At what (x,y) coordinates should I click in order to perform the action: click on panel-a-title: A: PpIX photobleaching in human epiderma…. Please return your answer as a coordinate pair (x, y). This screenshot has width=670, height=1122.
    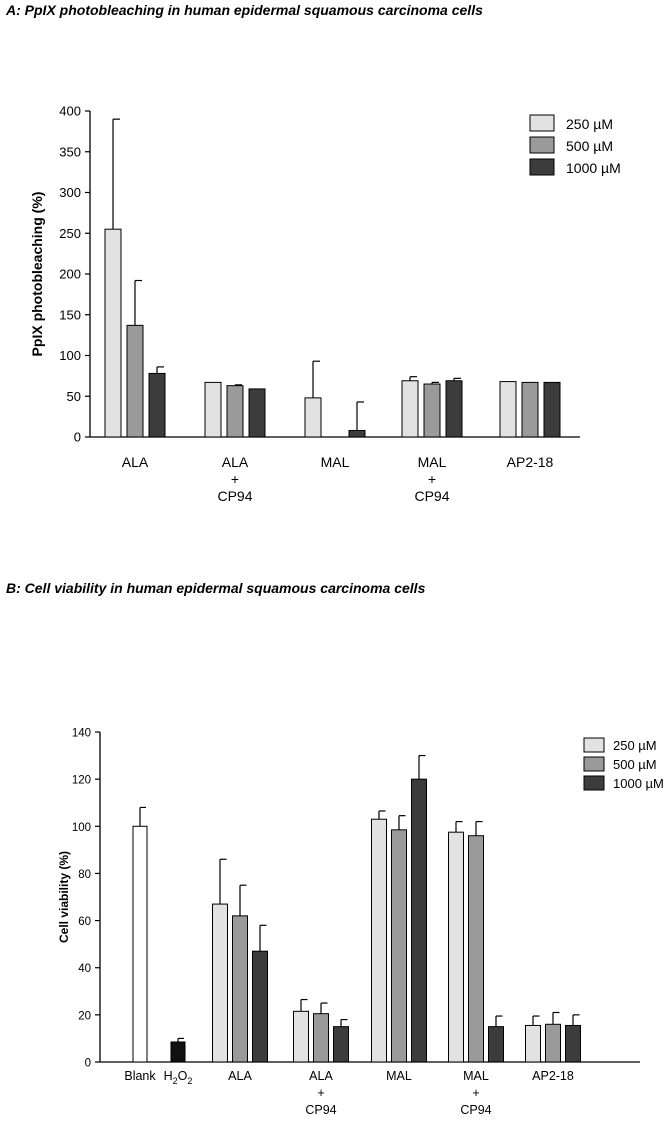
    Looking at the image, I should click on (244, 10).